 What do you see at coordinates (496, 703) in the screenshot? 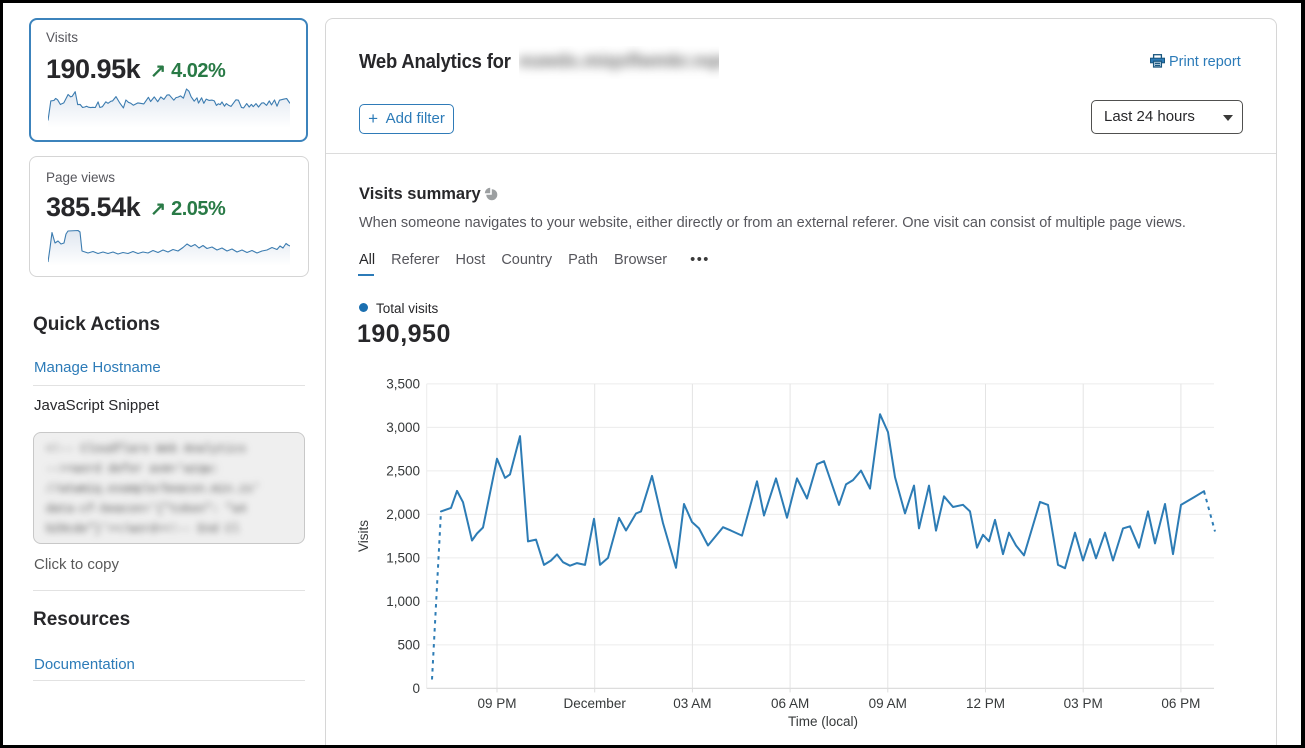
I see `svg-text: 09 PM` at bounding box center [496, 703].